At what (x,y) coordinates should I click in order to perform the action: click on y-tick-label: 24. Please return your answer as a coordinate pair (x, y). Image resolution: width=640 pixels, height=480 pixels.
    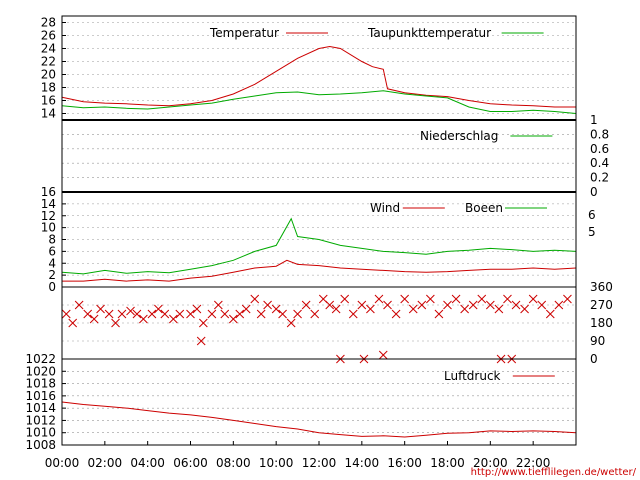
    Looking at the image, I should click on (48, 49).